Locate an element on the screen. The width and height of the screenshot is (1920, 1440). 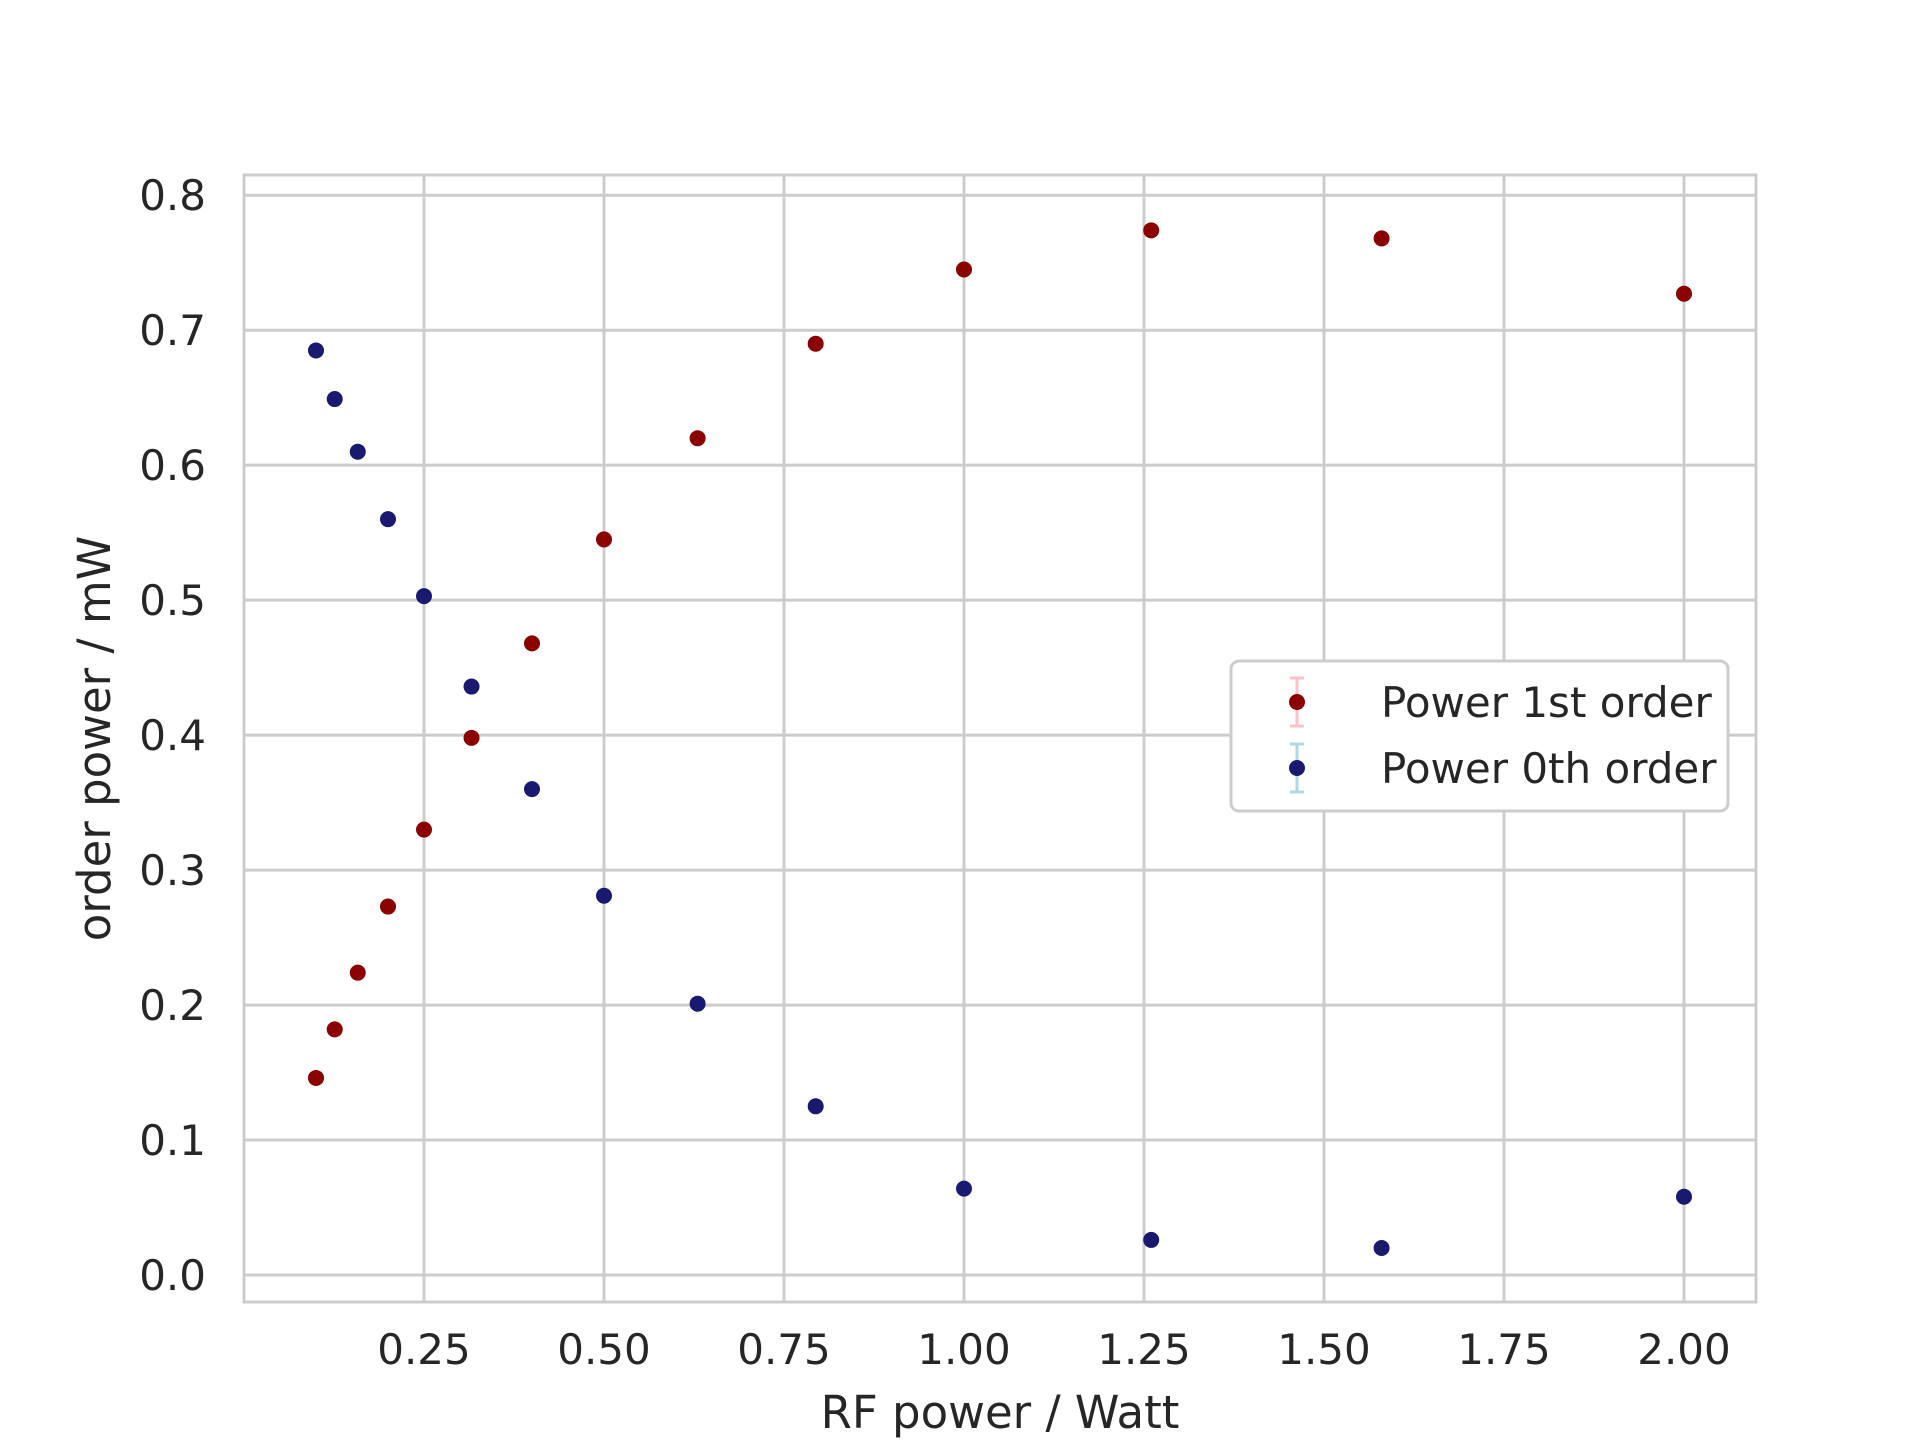
legend-label: Power 1st order is located at coordinates (1546, 702).